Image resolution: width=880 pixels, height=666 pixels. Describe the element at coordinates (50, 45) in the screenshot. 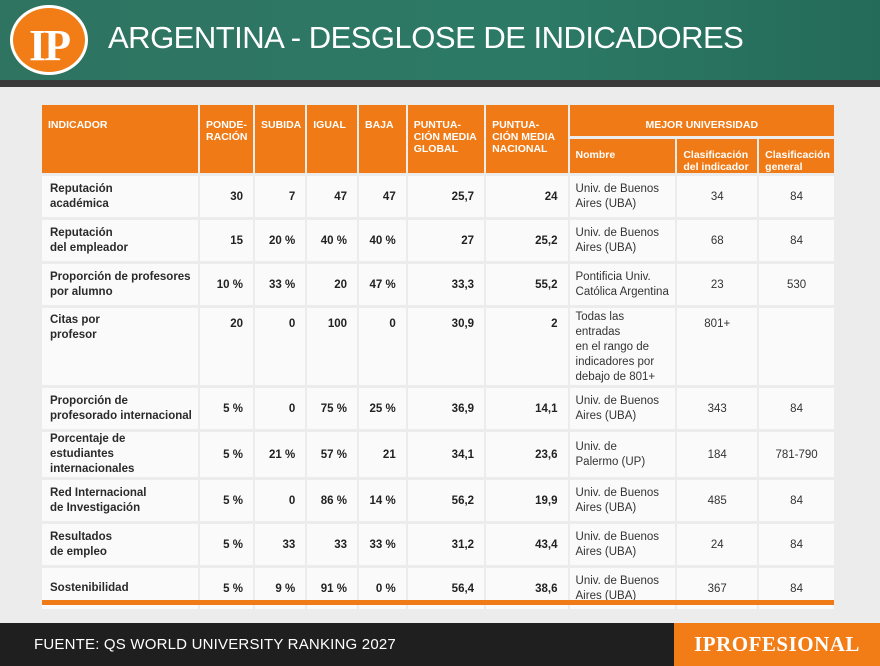

I see `logo-text: IP` at that location.